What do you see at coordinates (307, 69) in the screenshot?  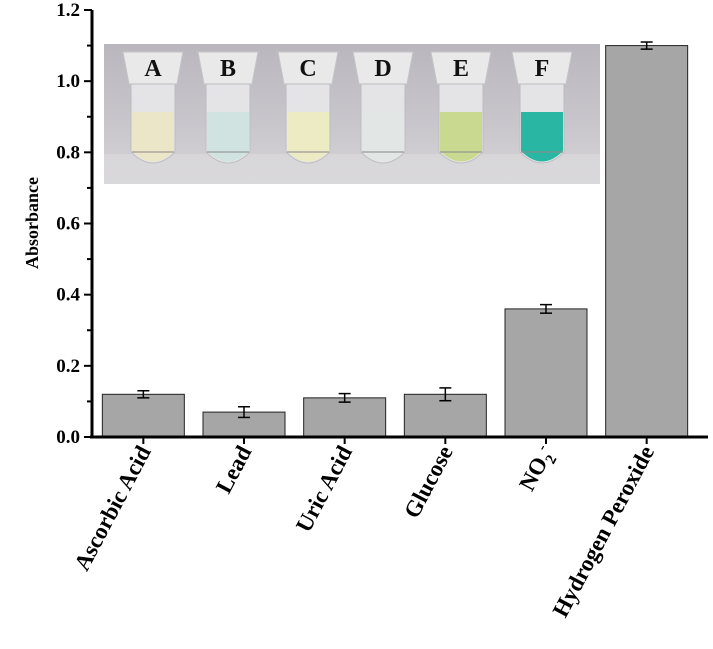 I see `tube-label: C` at bounding box center [307, 69].